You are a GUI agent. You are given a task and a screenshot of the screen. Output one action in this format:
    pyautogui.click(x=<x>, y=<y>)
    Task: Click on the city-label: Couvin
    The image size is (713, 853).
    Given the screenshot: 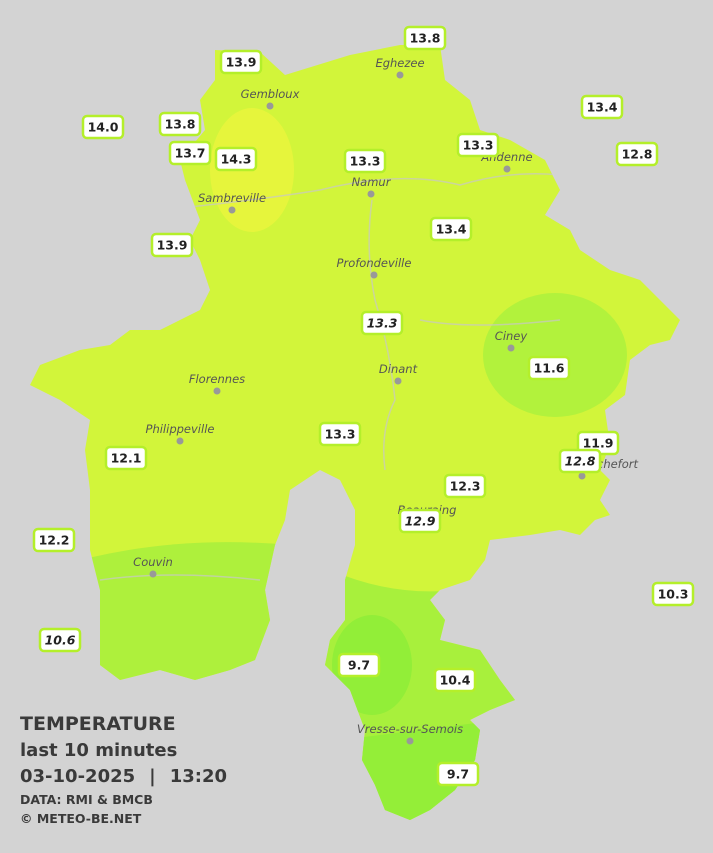 What is the action you would take?
    pyautogui.click(x=153, y=562)
    